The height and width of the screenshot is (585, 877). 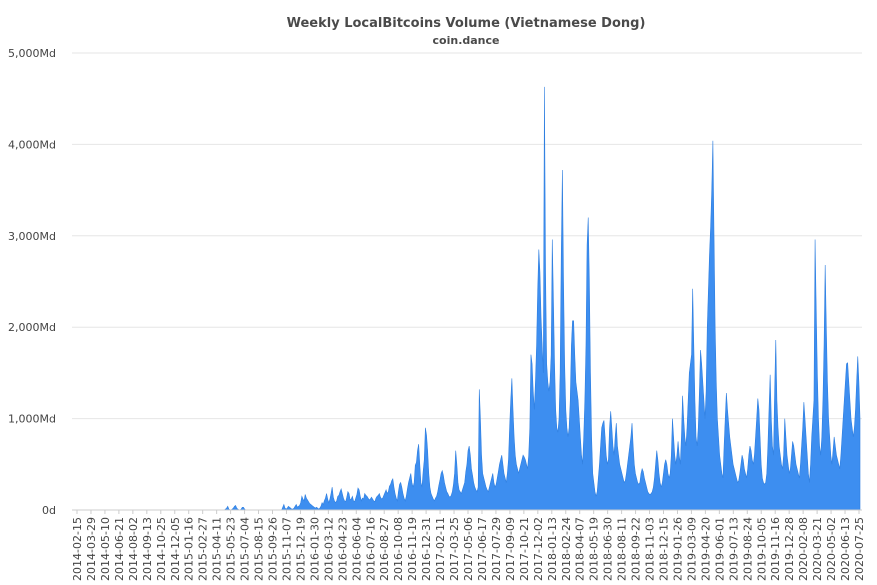 What do you see at coordinates (32, 282) in the screenshot?
I see `y-axis: 0d 1,000Md 2,000Md 3,000Md 4,000Md 5,000Md` at bounding box center [32, 282].